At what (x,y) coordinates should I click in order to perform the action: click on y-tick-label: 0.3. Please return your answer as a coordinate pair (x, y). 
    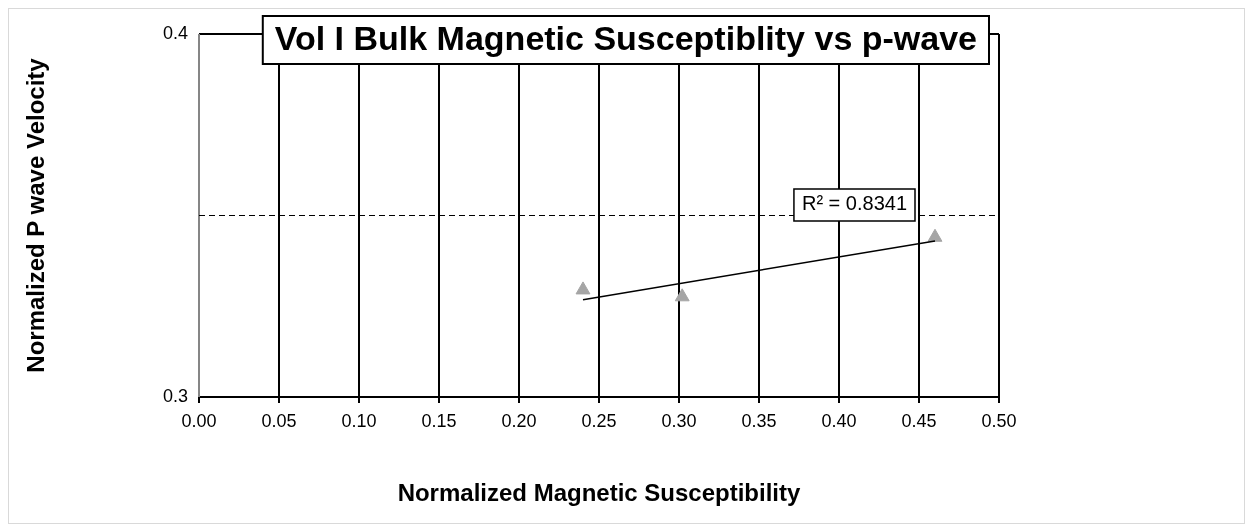
    Looking at the image, I should click on (175, 395).